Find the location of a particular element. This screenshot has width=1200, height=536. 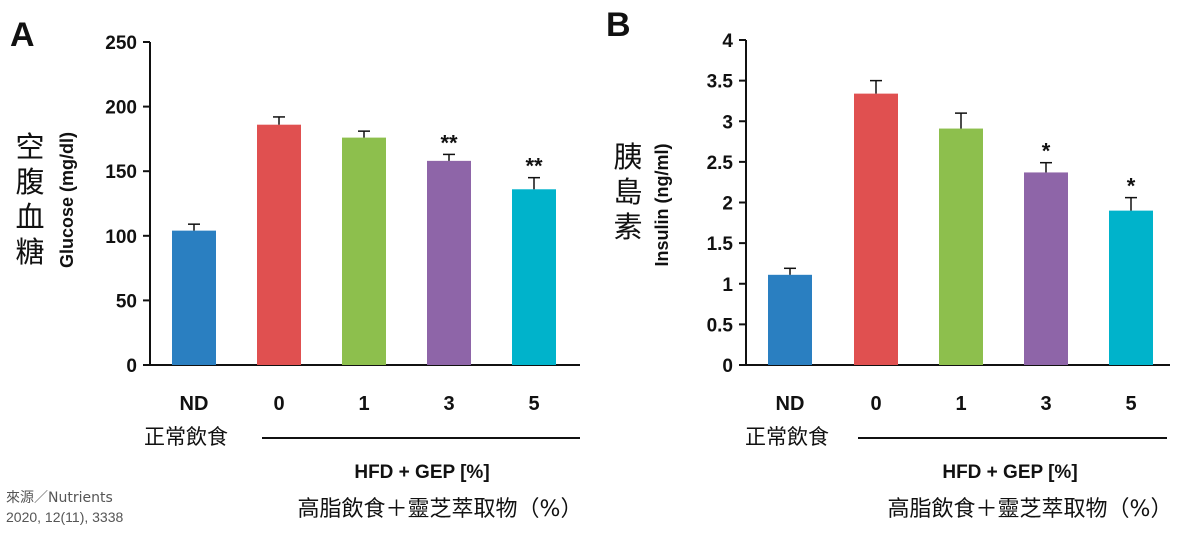

panel-b-y-tick-label: 1.5 is located at coordinates (720, 244).